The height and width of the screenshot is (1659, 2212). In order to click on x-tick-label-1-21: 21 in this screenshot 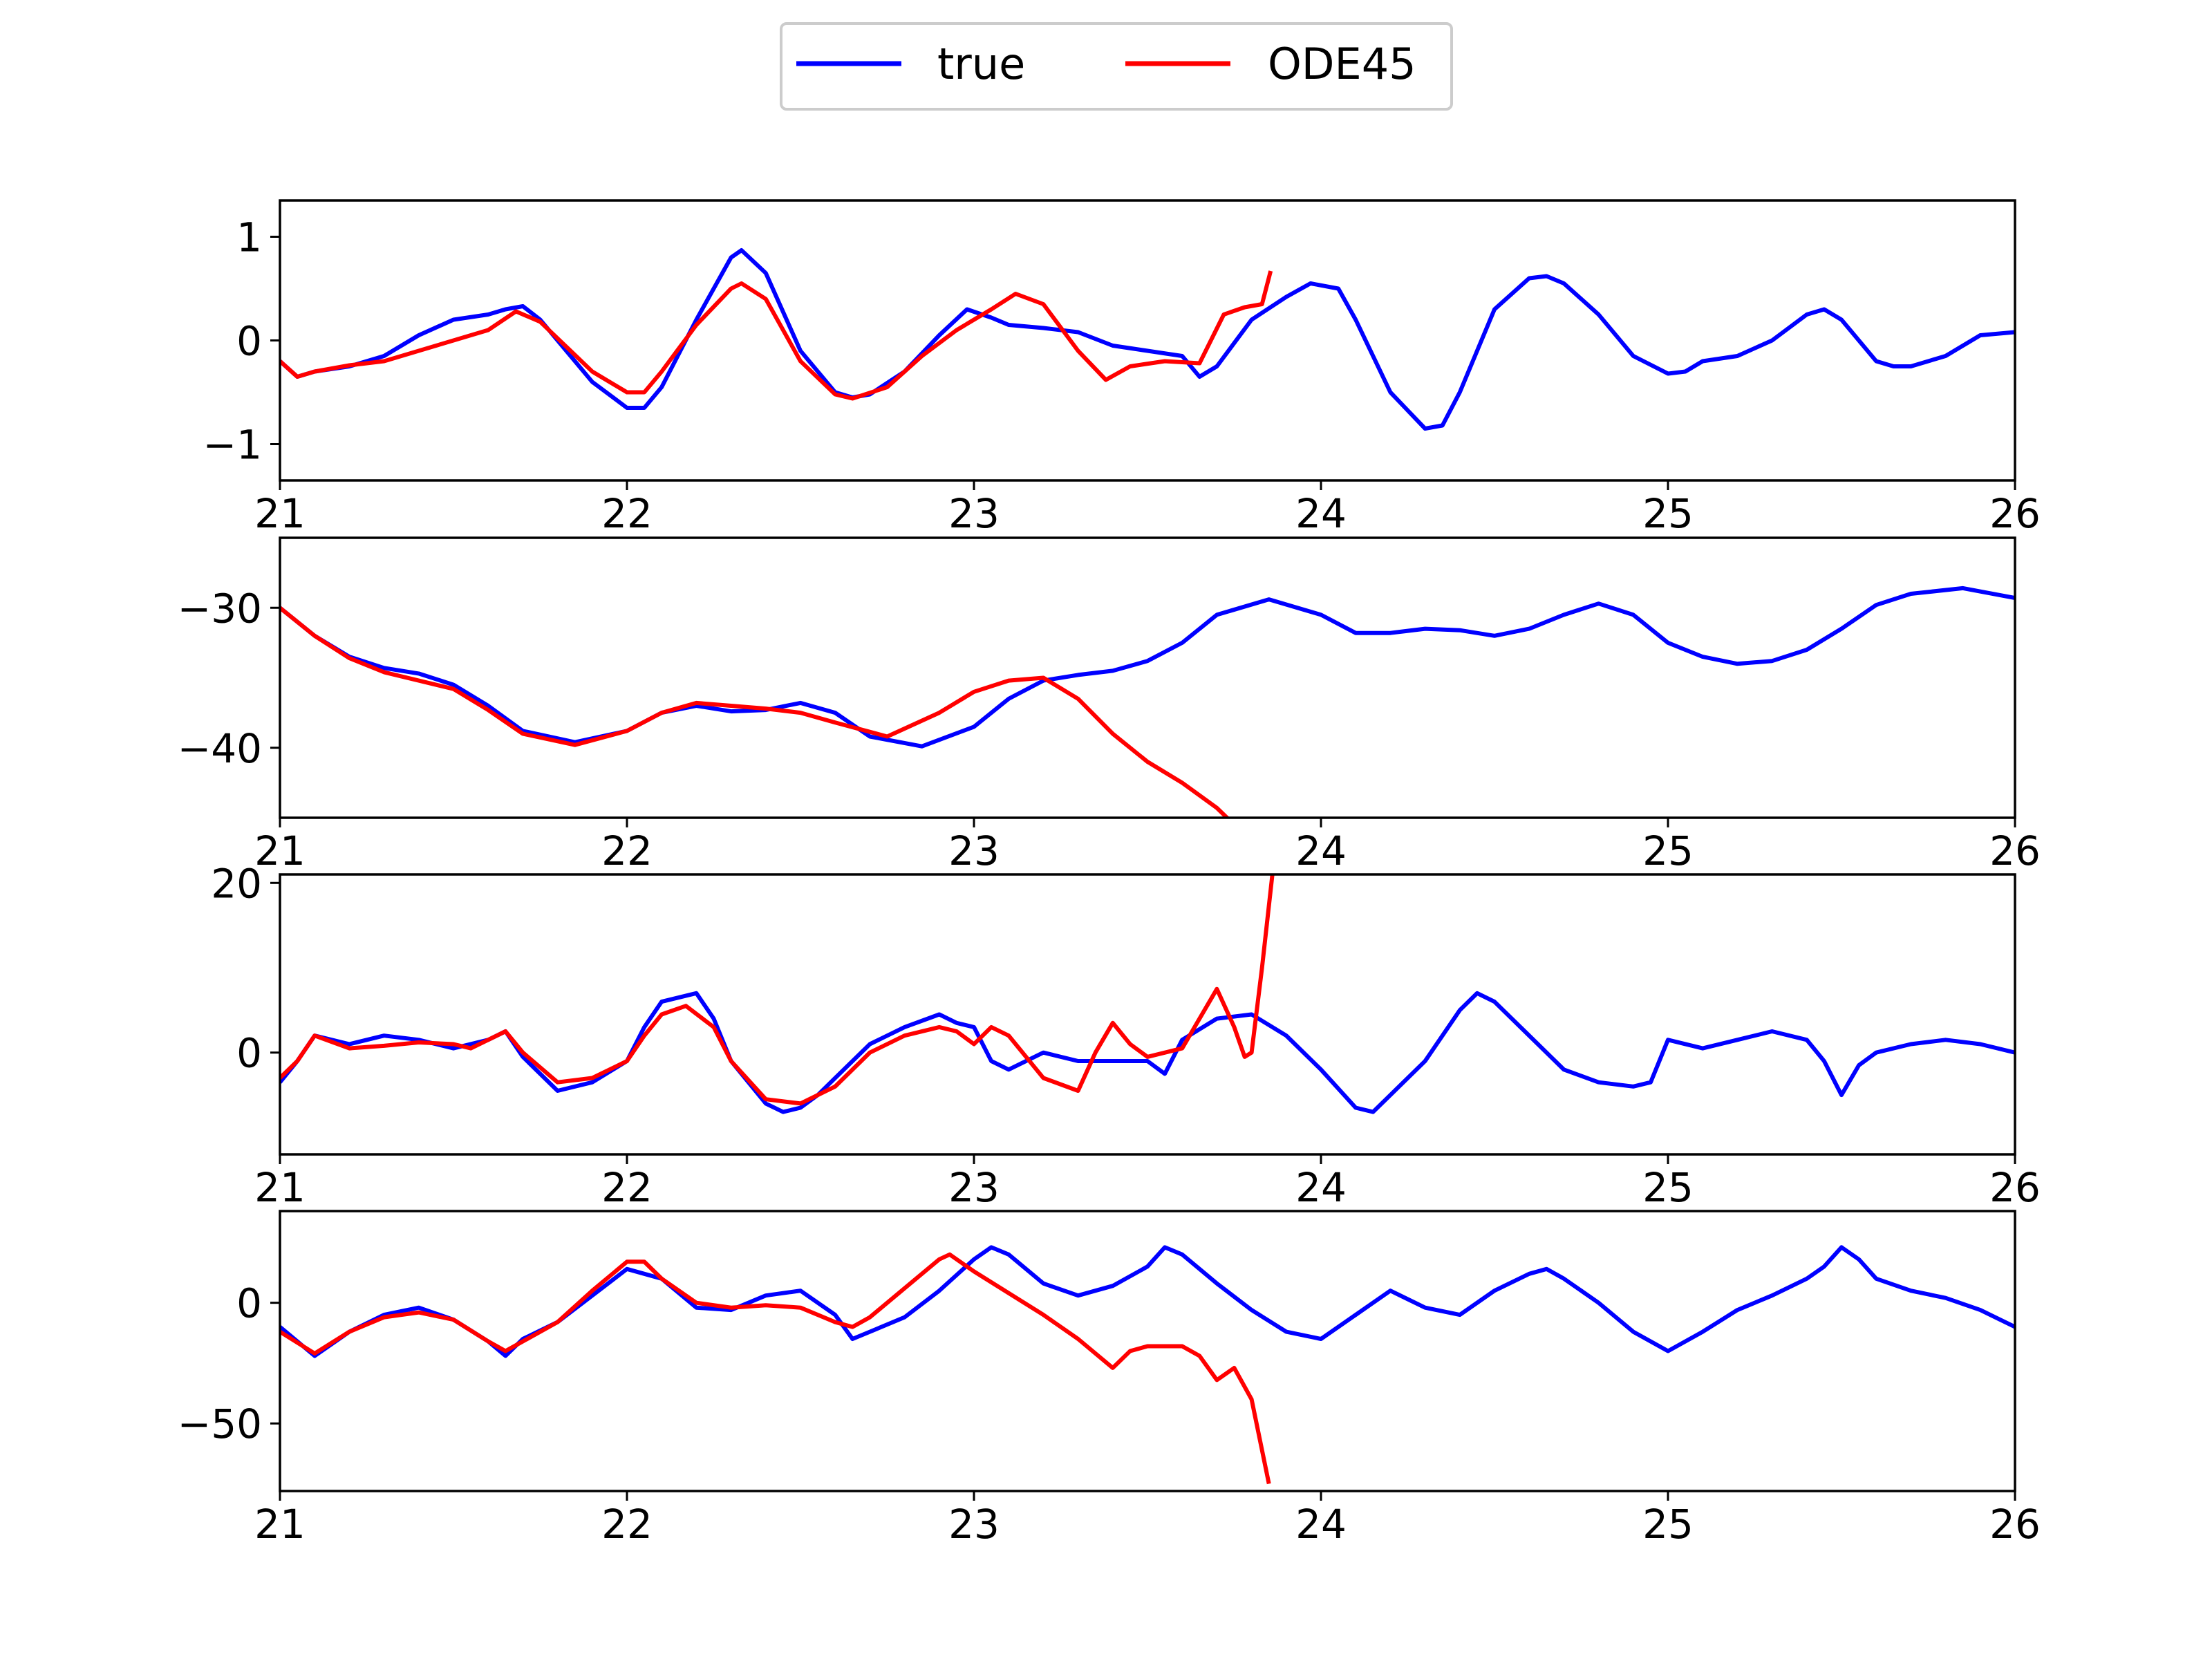, I will do `click(280, 513)`.